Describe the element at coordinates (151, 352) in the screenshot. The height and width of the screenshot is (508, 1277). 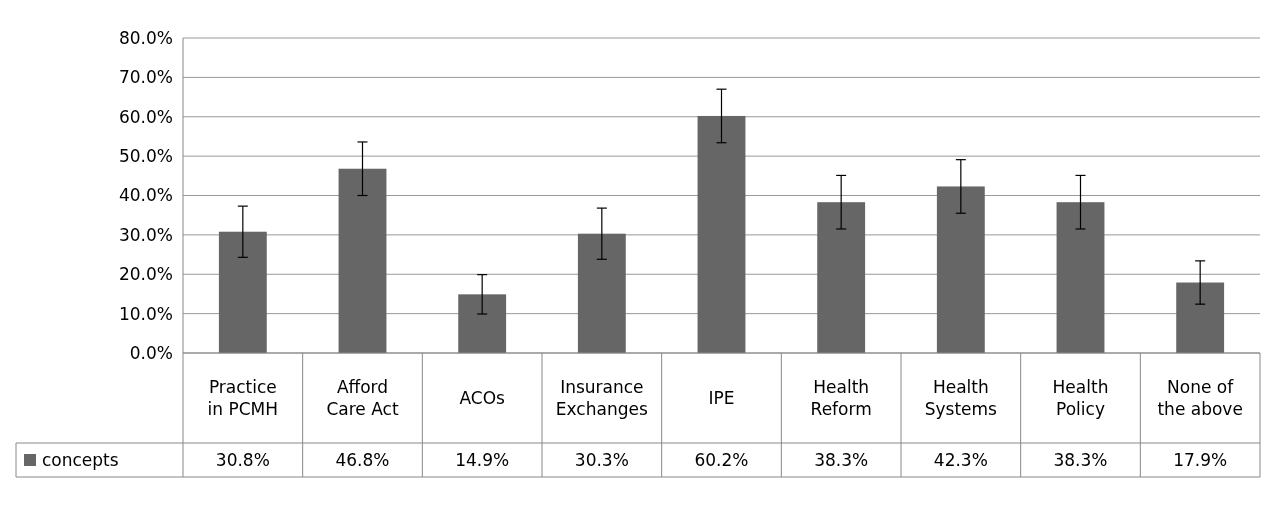
I see `y-tick-label: 0.0%` at that location.